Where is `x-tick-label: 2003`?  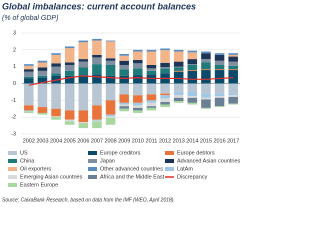
x-tick-label: 2003 is located at coordinates (42, 141).